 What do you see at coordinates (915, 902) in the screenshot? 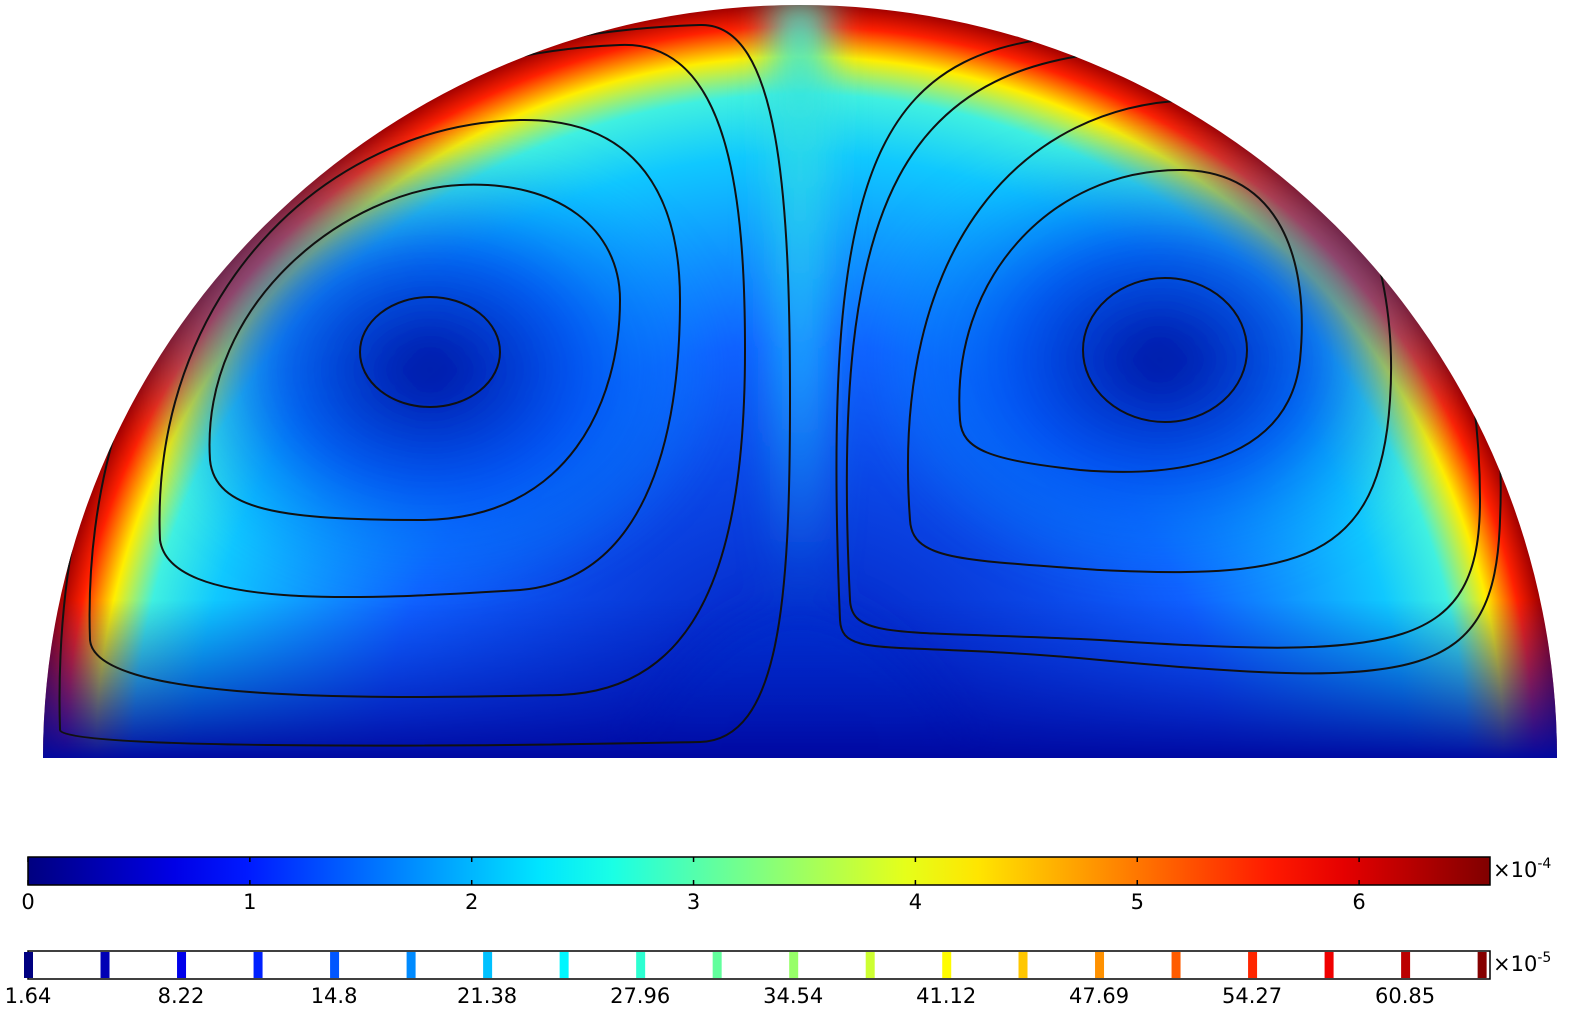
I see `tick-label: 4` at bounding box center [915, 902].